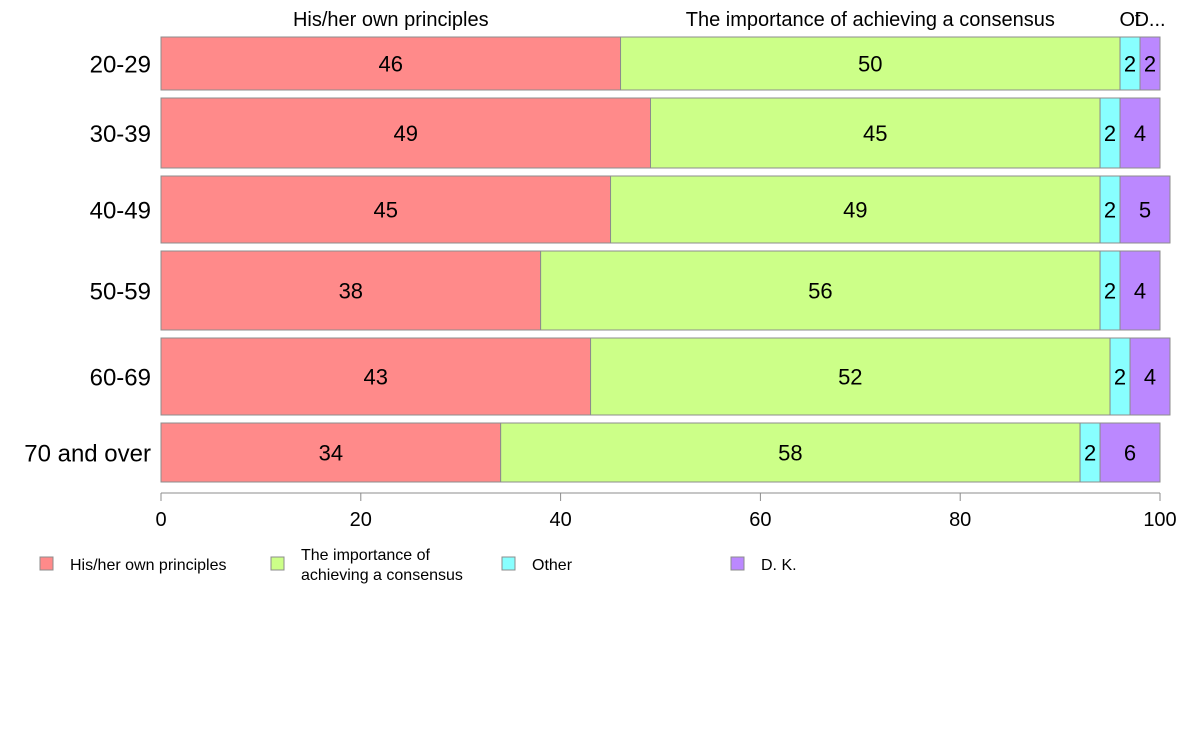  What do you see at coordinates (87, 454) in the screenshot?
I see `category-label: 70 and over` at bounding box center [87, 454].